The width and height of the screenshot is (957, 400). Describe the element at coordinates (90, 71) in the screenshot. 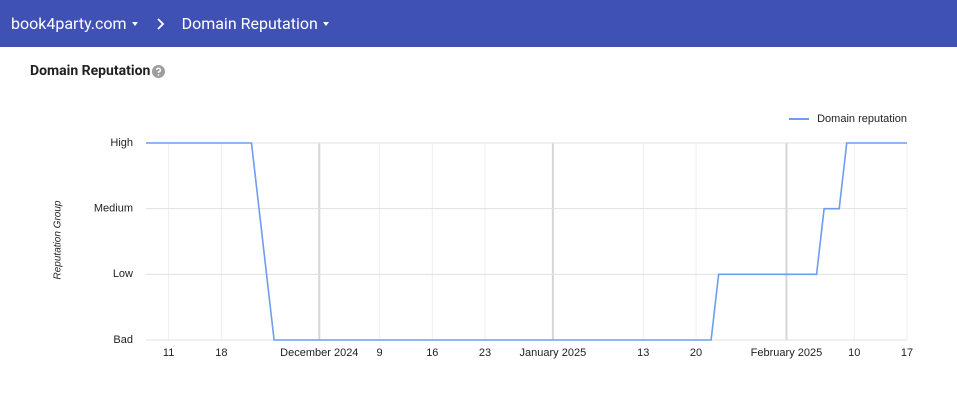

I see `page-title-text: Domain Reputation` at that location.